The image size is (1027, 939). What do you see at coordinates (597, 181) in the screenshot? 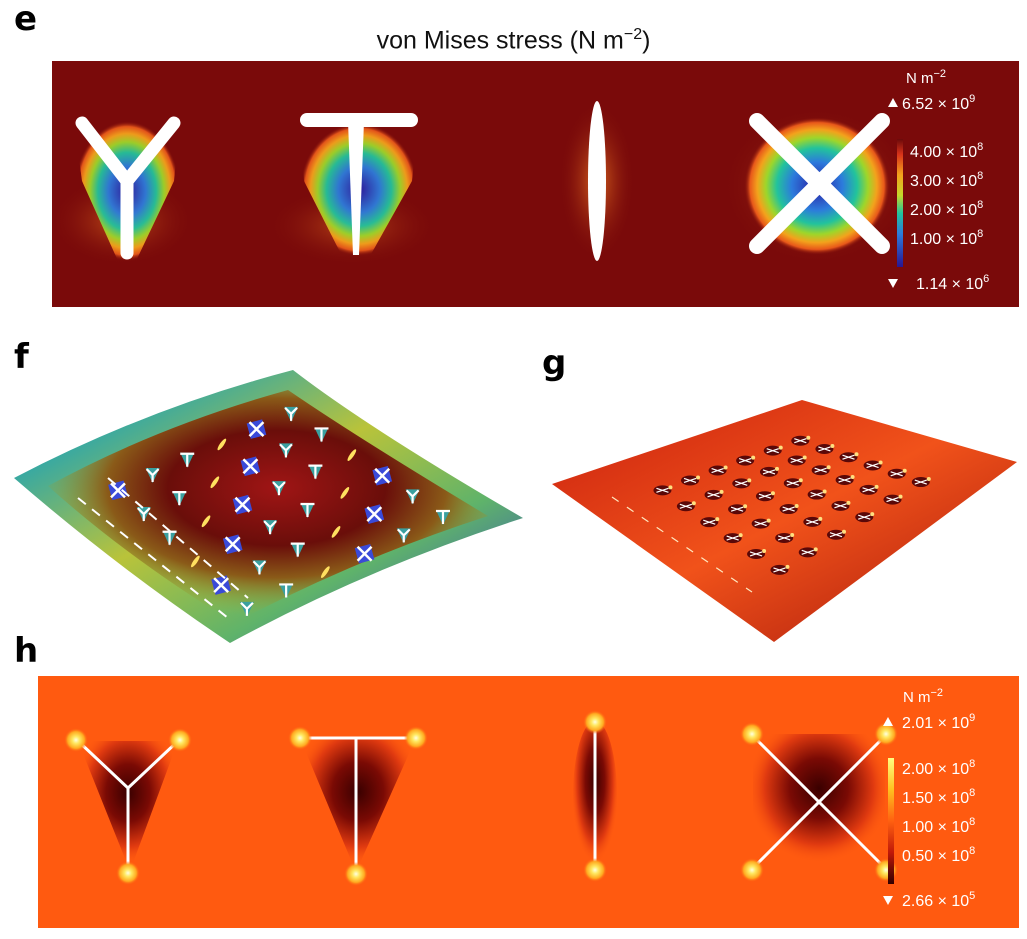
I see `i-shape-rib` at bounding box center [597, 181].